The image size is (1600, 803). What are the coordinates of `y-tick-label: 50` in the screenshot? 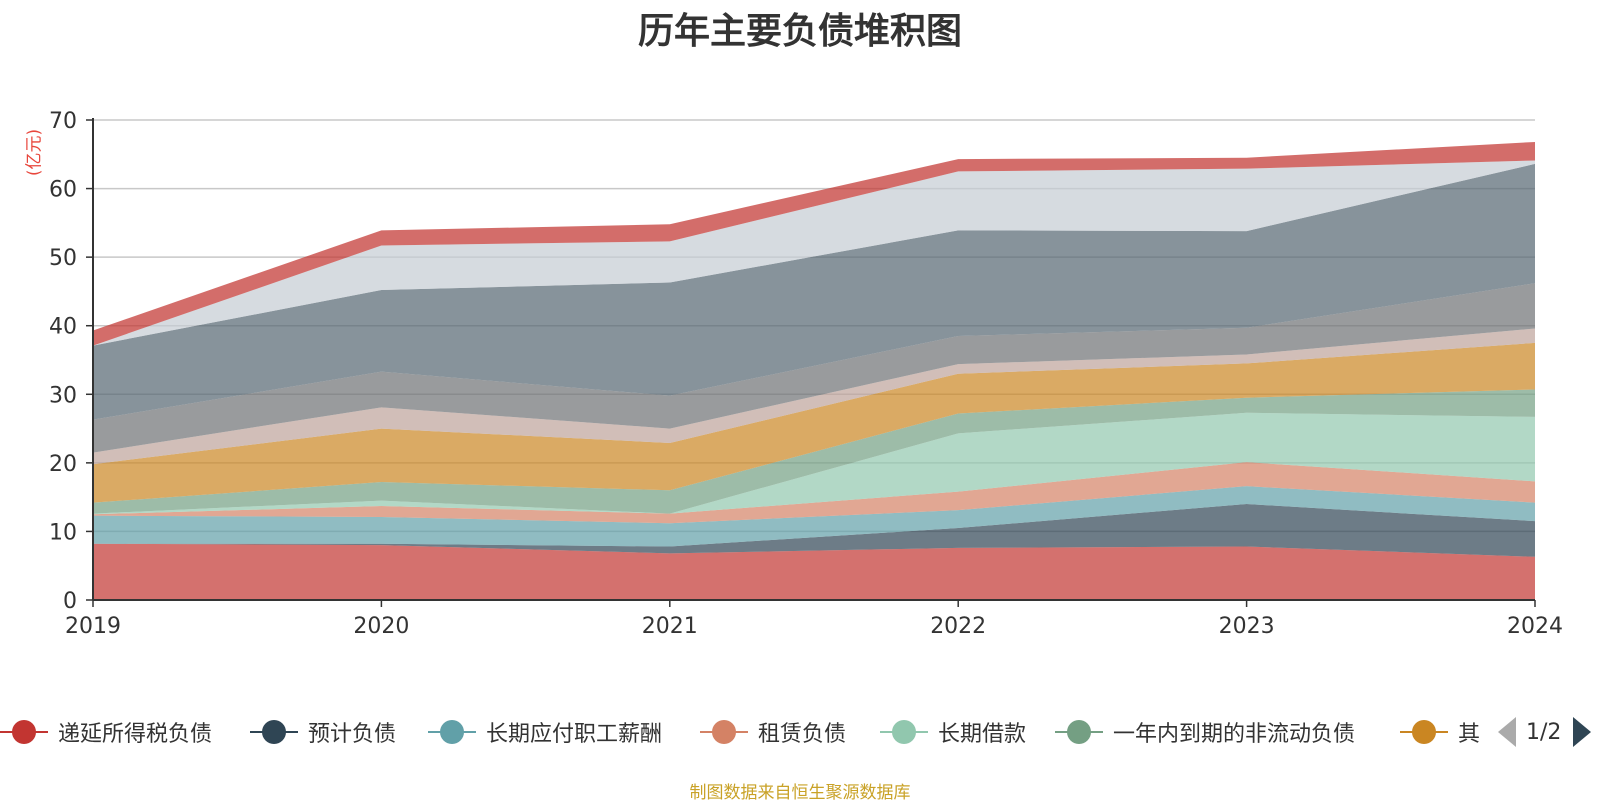 It's located at (63, 258).